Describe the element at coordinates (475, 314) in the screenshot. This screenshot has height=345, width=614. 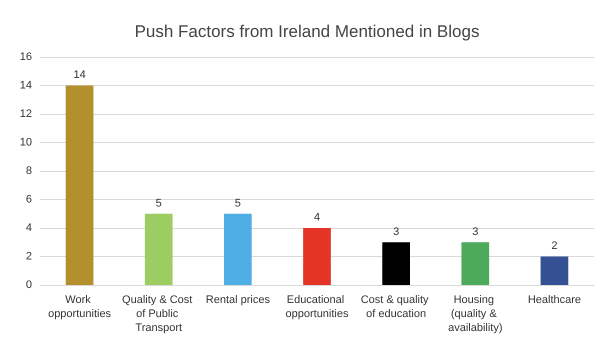
I see `x-tick-label: Housing (quality & availability)` at that location.